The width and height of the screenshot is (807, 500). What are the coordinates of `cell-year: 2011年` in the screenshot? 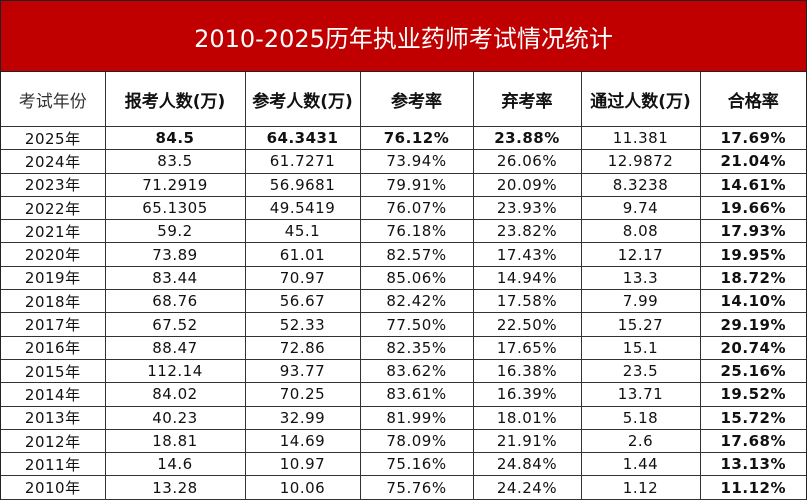 It's located at (53, 464).